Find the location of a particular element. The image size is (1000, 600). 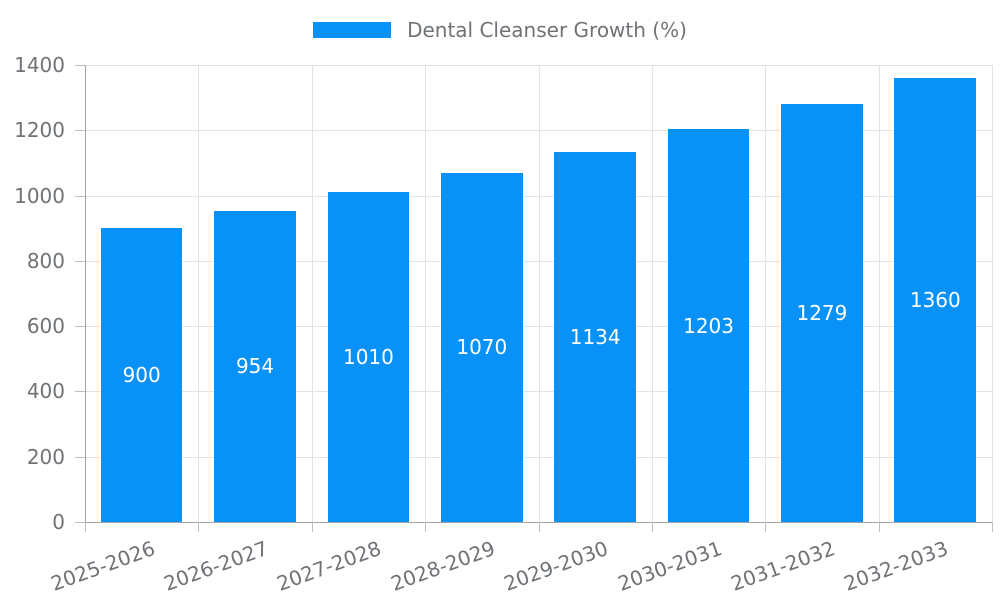

legend: Dental Cleanser Growth (%) is located at coordinates (500, 30).